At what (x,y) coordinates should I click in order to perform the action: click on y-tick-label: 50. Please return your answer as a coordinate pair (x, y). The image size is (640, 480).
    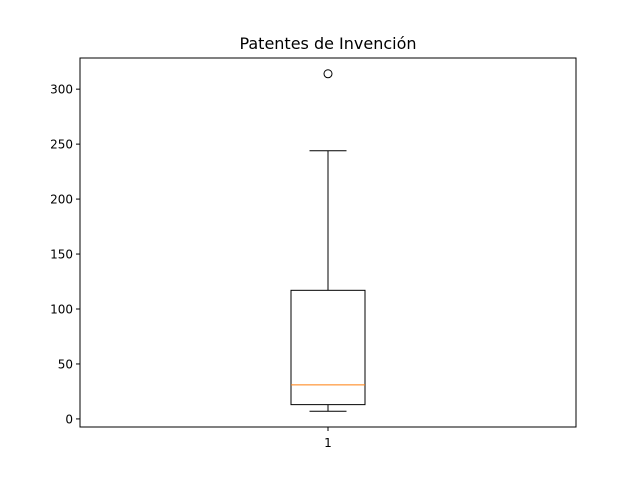
    Looking at the image, I should click on (65, 364).